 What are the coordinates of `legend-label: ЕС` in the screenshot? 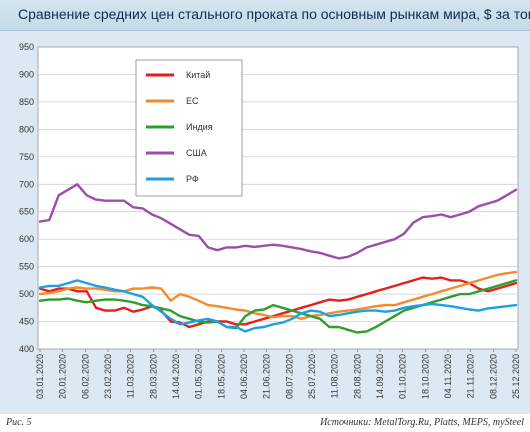 It's located at (192, 101).